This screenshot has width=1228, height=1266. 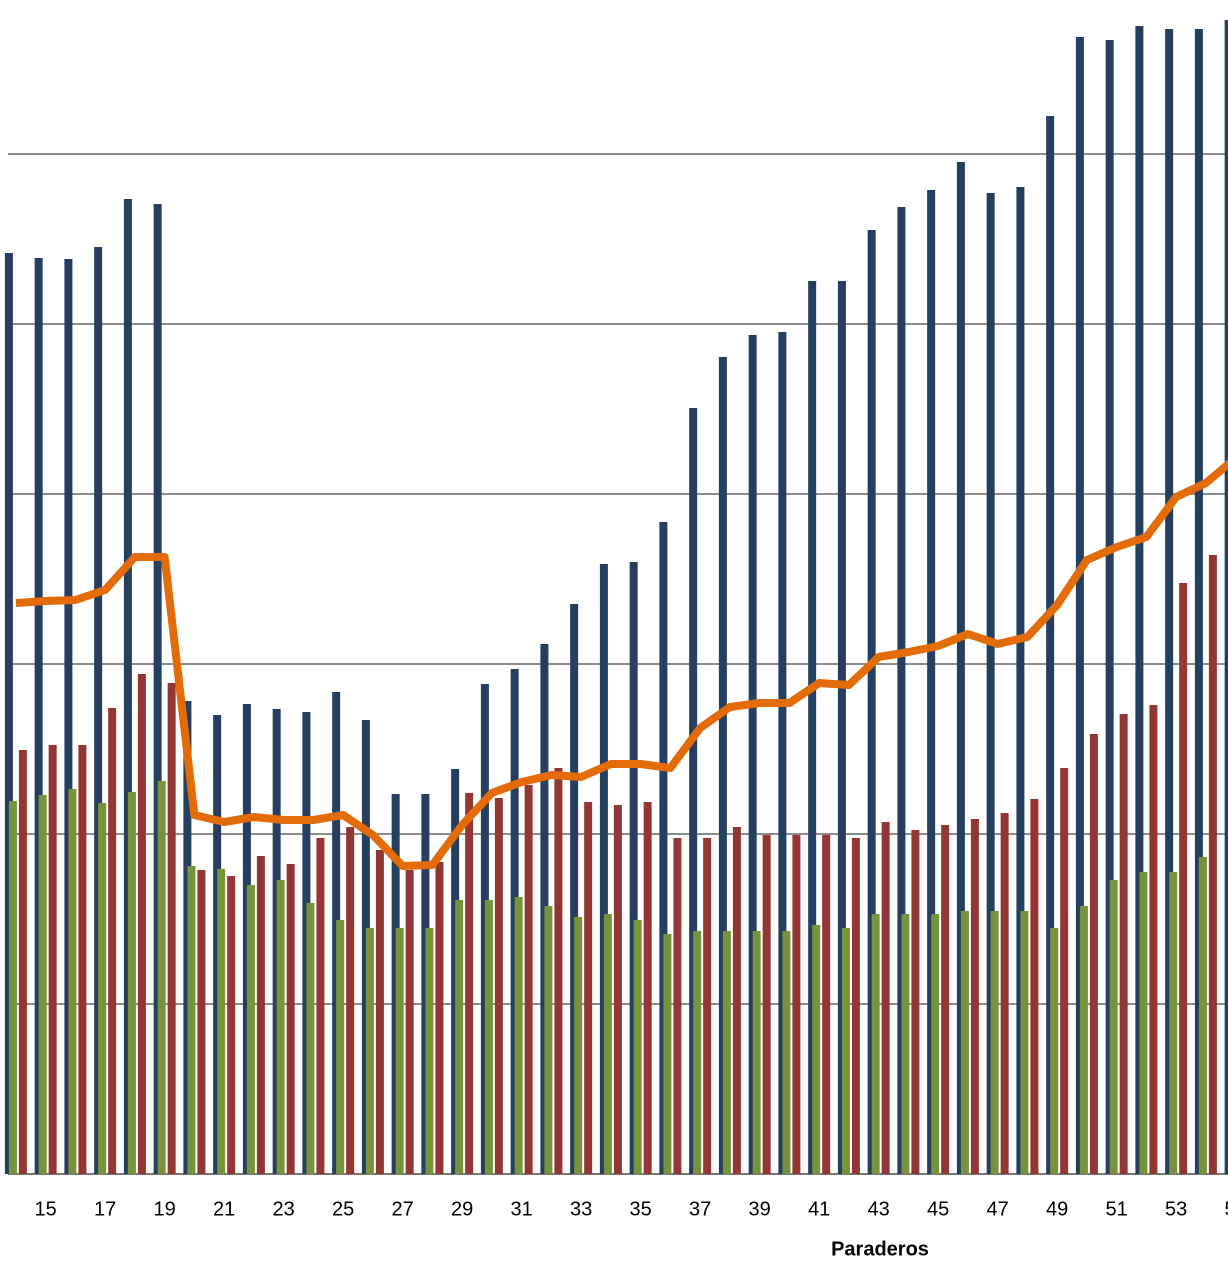 What do you see at coordinates (879, 1209) in the screenshot?
I see `x-tick-label: 43` at bounding box center [879, 1209].